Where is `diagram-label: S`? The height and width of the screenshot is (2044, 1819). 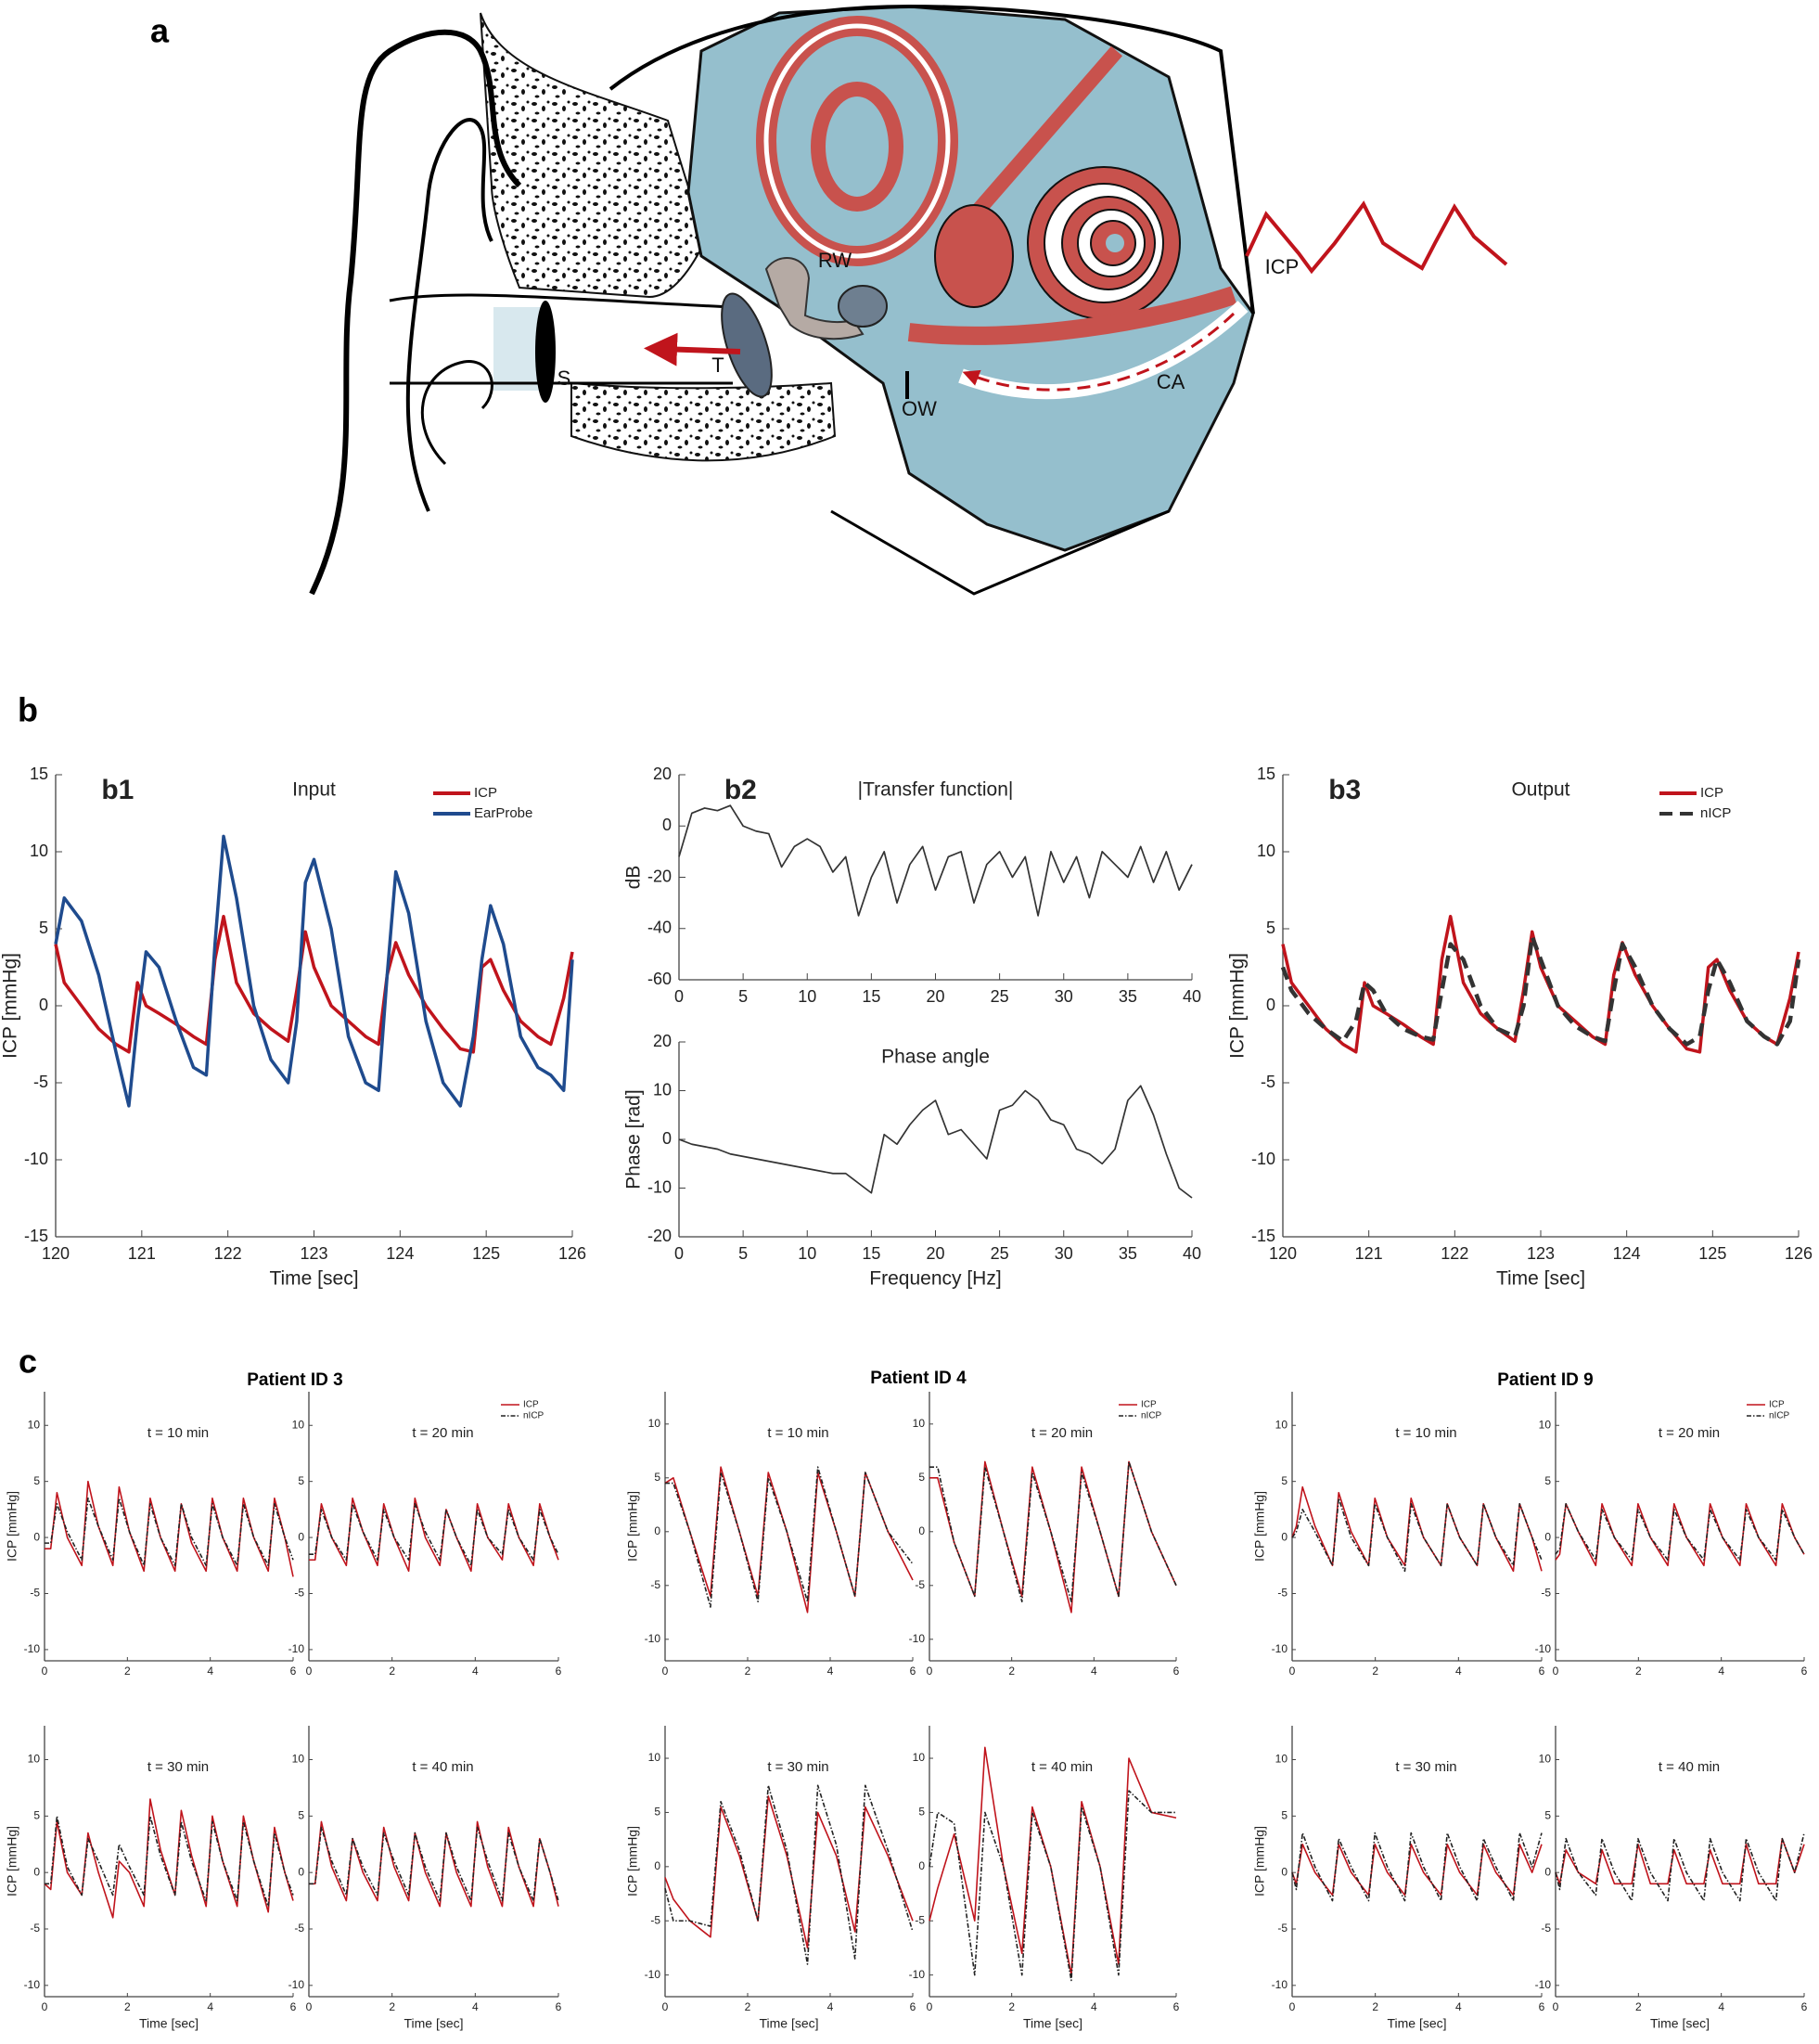
diagram-label: S is located at coordinates (564, 378).